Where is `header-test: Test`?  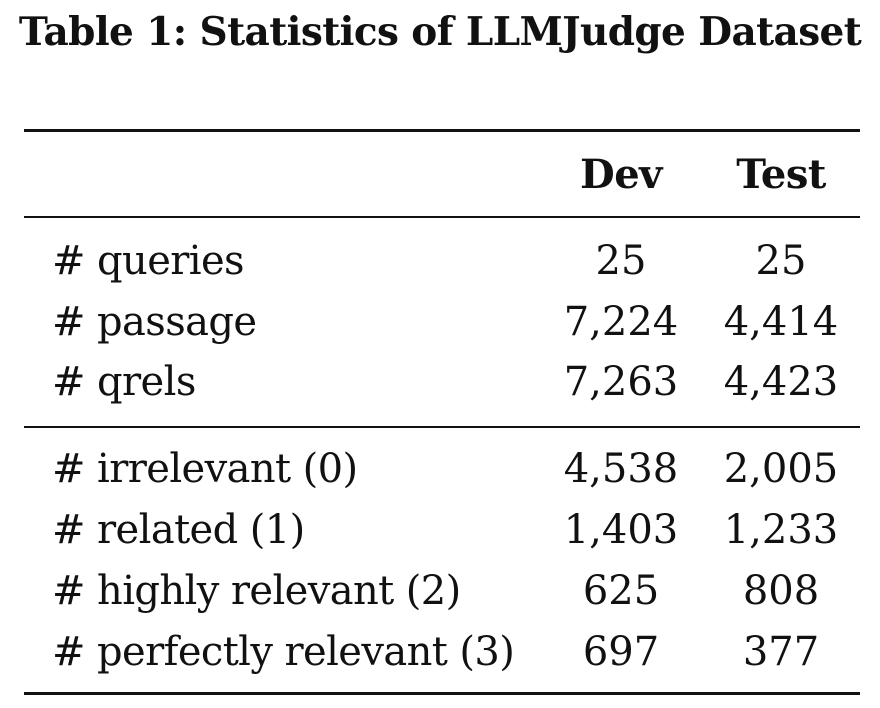
header-test: Test is located at coordinates (781, 174).